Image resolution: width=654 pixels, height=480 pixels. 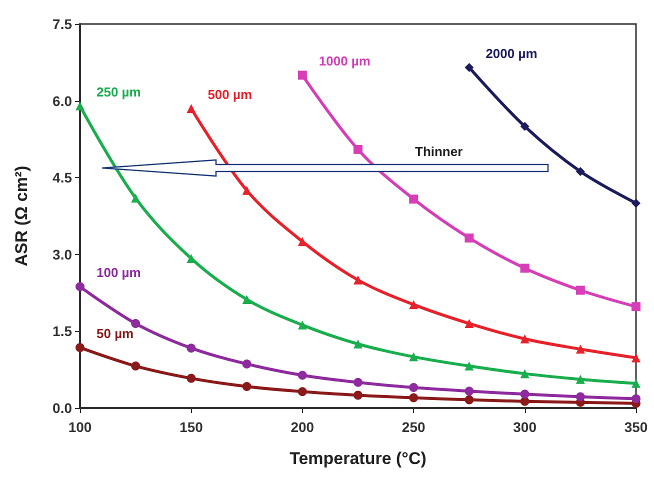 What do you see at coordinates (62, 100) in the screenshot?
I see `y-tick-label: 6.0` at bounding box center [62, 100].